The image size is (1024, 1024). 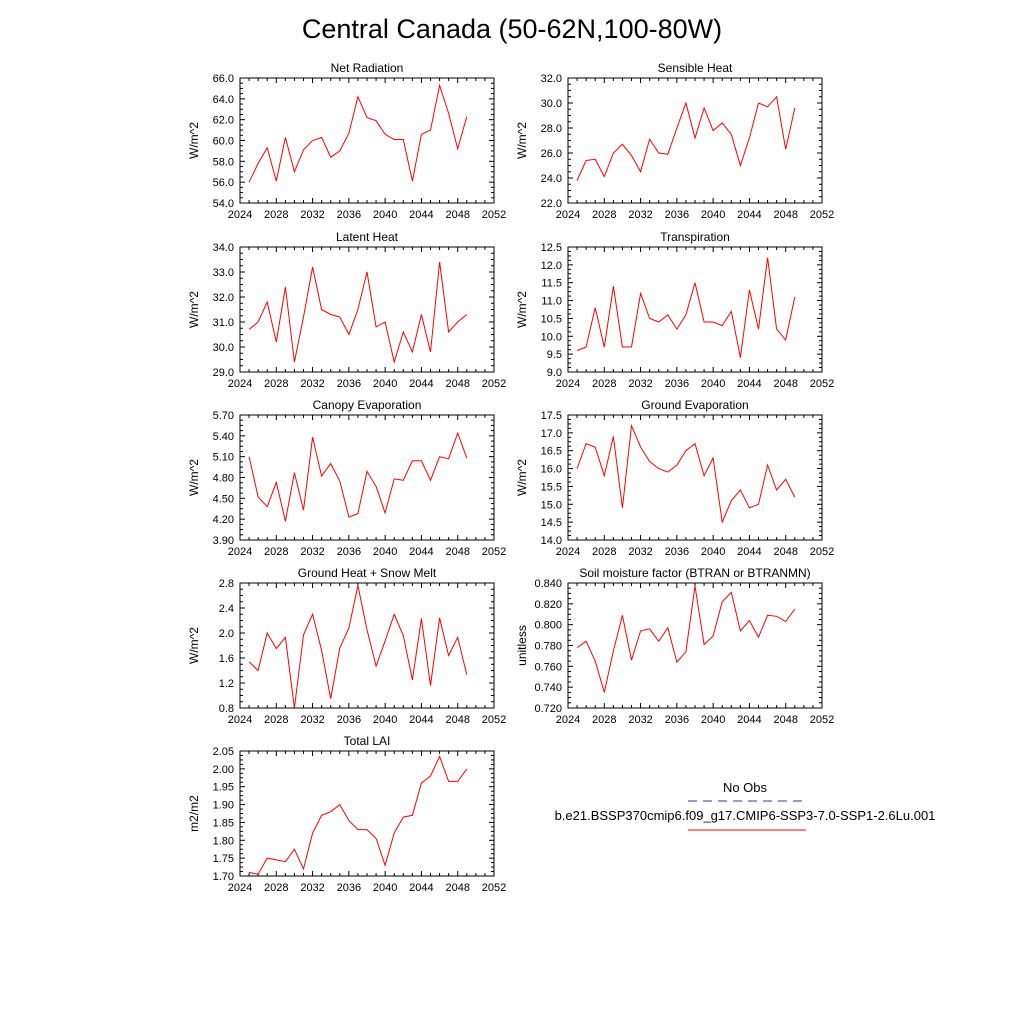 What do you see at coordinates (551, 452) in the screenshot?
I see `y-tick-label: 16.5` at bounding box center [551, 452].